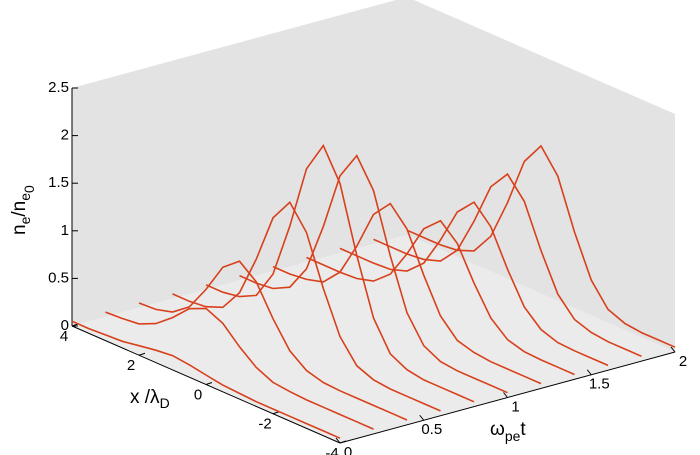 The height and width of the screenshot is (455, 700). Describe the element at coordinates (264, 424) in the screenshot. I see `x-tick-label: -2` at that location.